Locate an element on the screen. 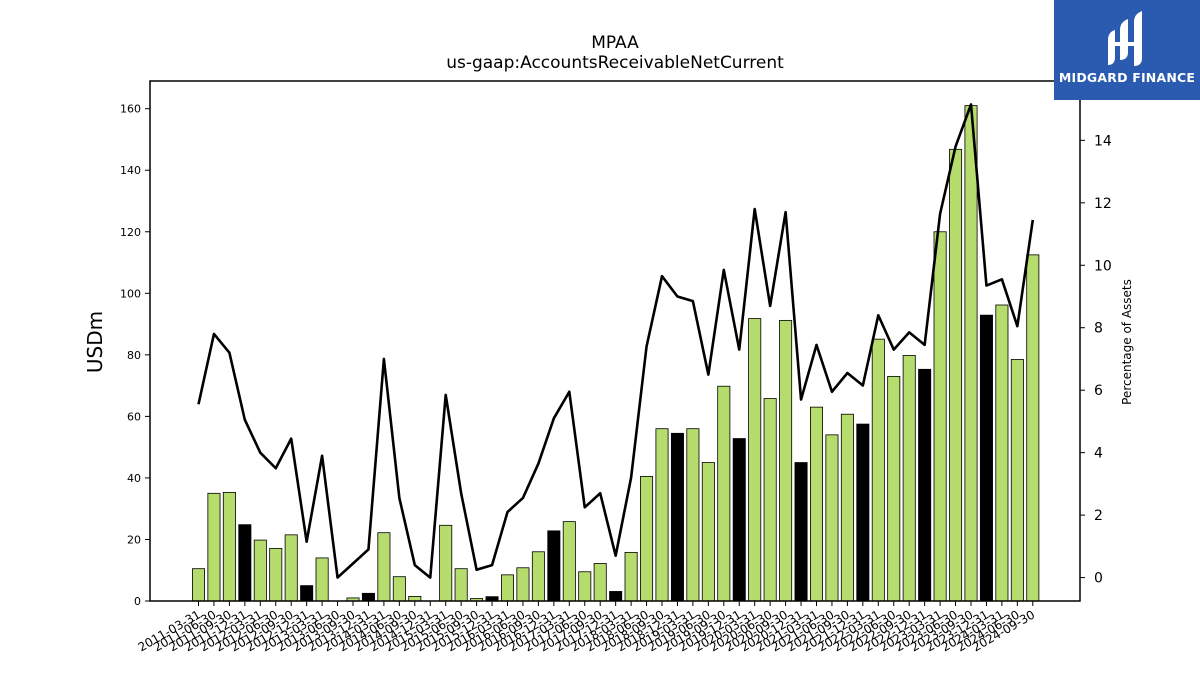 This screenshot has width=1200, height=675. y-tick-label-40: 40 is located at coordinates (134, 478).